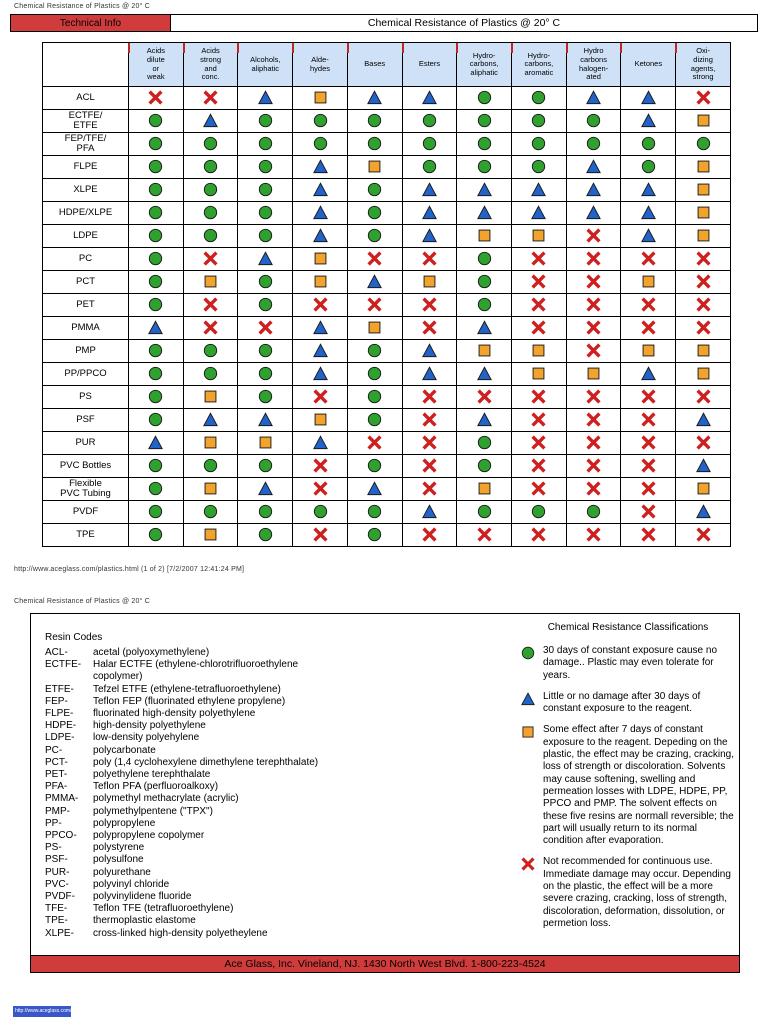 This screenshot has width=768, height=1024. What do you see at coordinates (386, 466) in the screenshot?
I see `table-row: PVC Bottles` at bounding box center [386, 466].